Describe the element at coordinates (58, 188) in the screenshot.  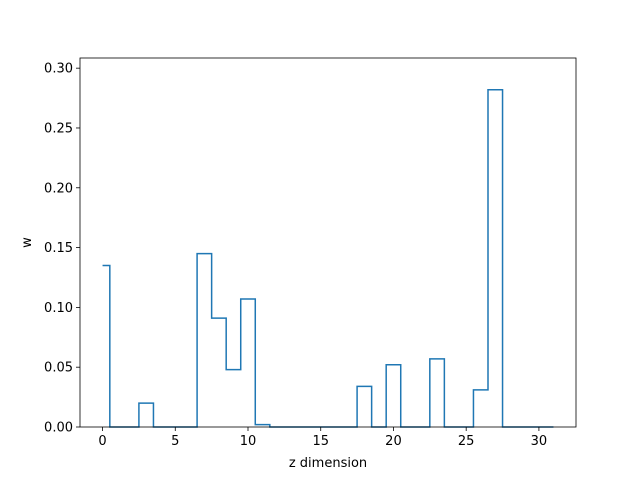
I see `y-tick-label: 0.20` at that location.